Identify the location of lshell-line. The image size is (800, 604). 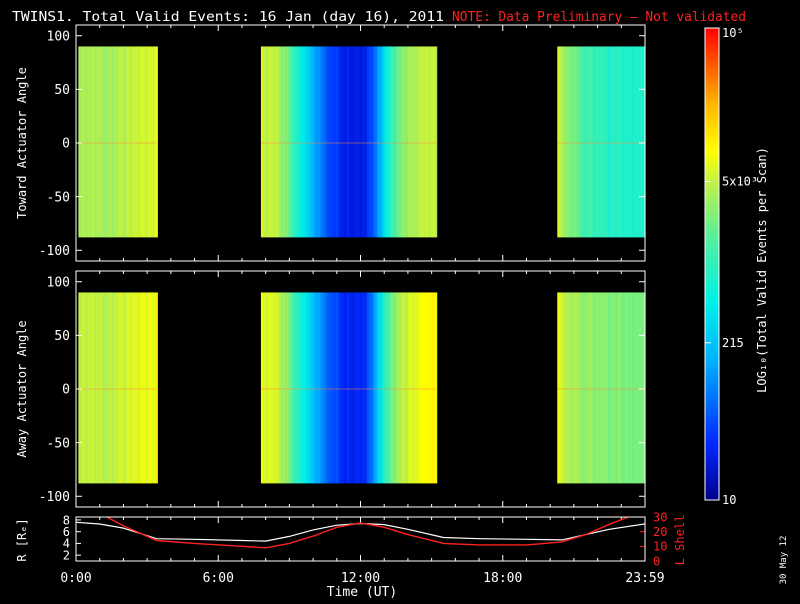
(367, 532).